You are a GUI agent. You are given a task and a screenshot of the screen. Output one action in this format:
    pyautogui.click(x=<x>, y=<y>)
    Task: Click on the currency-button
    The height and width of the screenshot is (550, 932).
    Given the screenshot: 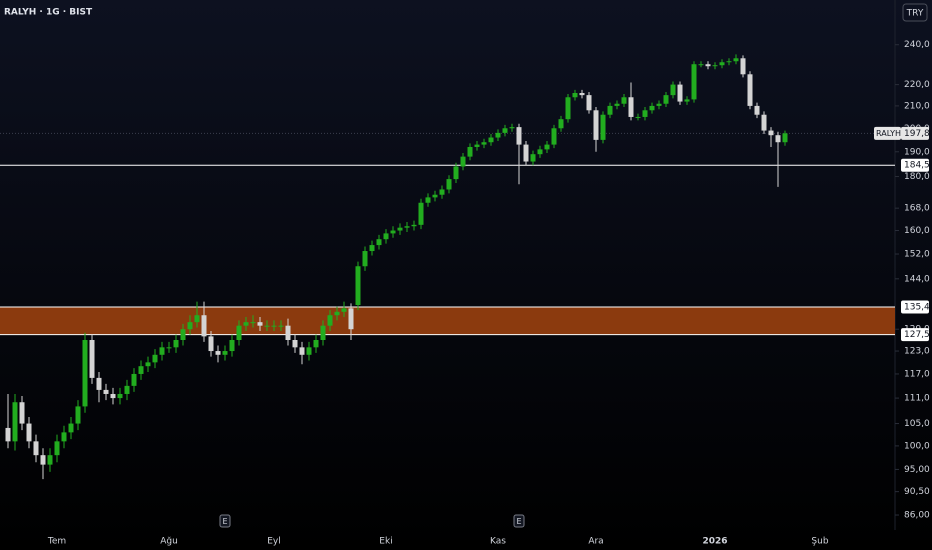 What is the action you would take?
    pyautogui.click(x=915, y=12)
    